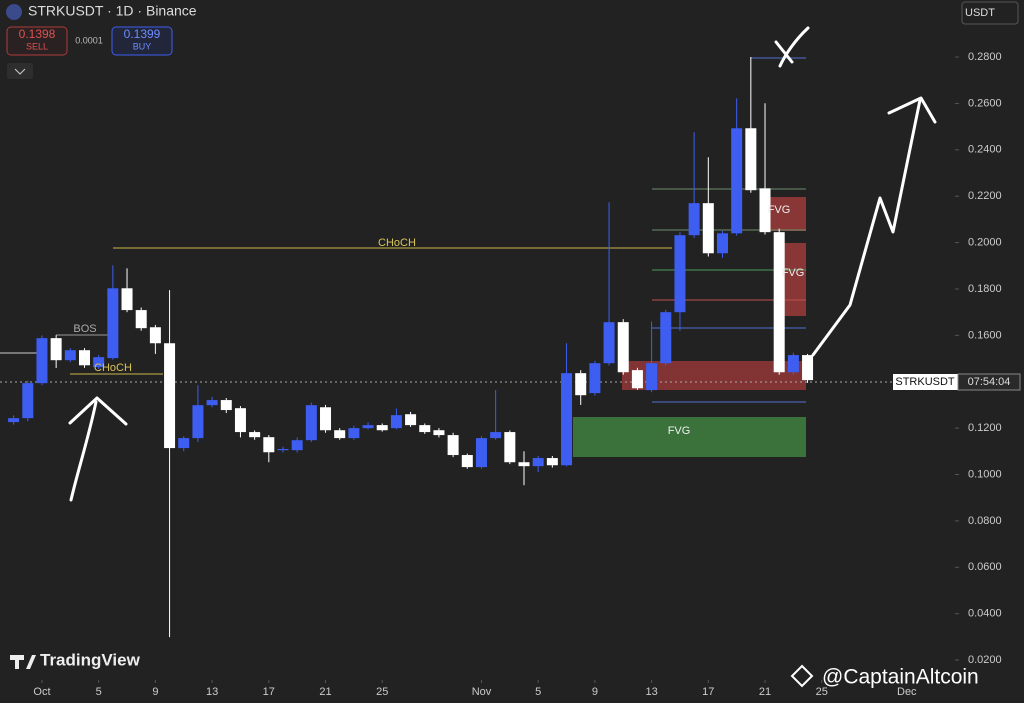 This screenshot has width=1024, height=703. What do you see at coordinates (99, 692) in the screenshot?
I see `x-tick-label: 5` at bounding box center [99, 692].